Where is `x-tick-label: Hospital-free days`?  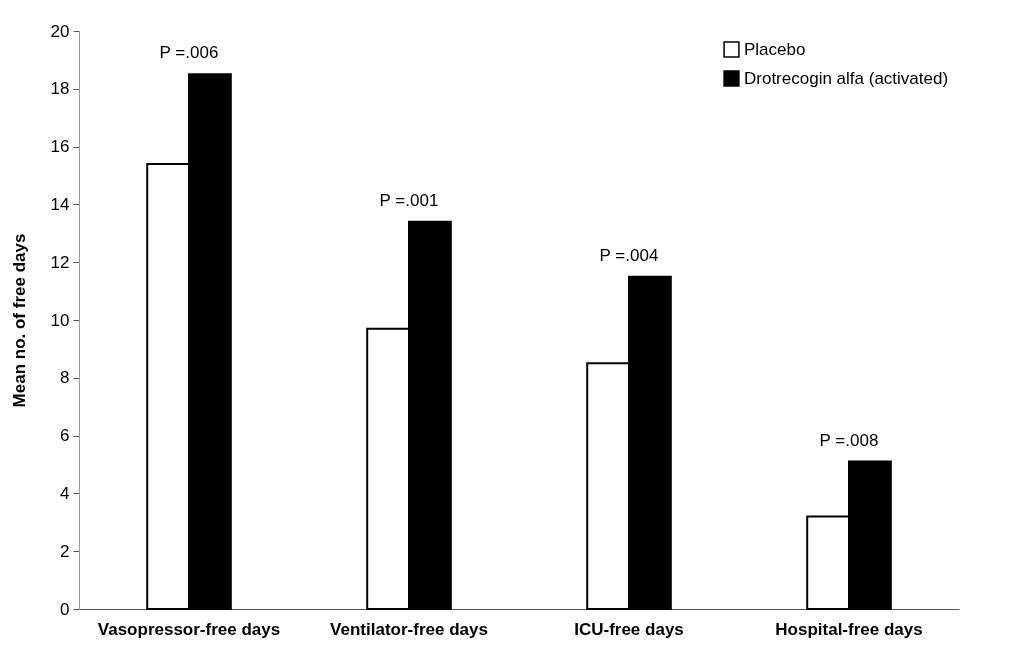 x-tick-label: Hospital-free days is located at coordinates (849, 629).